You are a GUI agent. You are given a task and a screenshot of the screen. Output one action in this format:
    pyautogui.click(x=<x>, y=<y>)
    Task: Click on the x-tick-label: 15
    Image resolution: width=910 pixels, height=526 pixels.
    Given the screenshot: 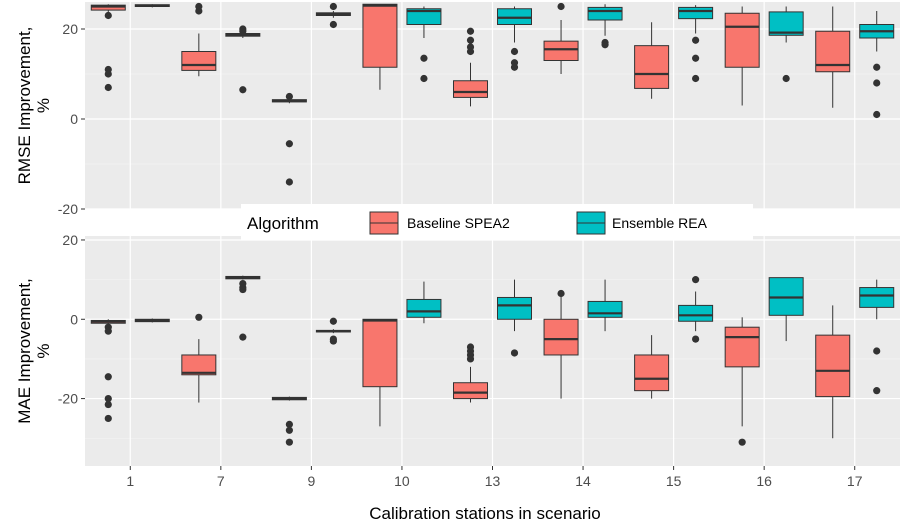 What is the action you would take?
    pyautogui.click(x=674, y=481)
    